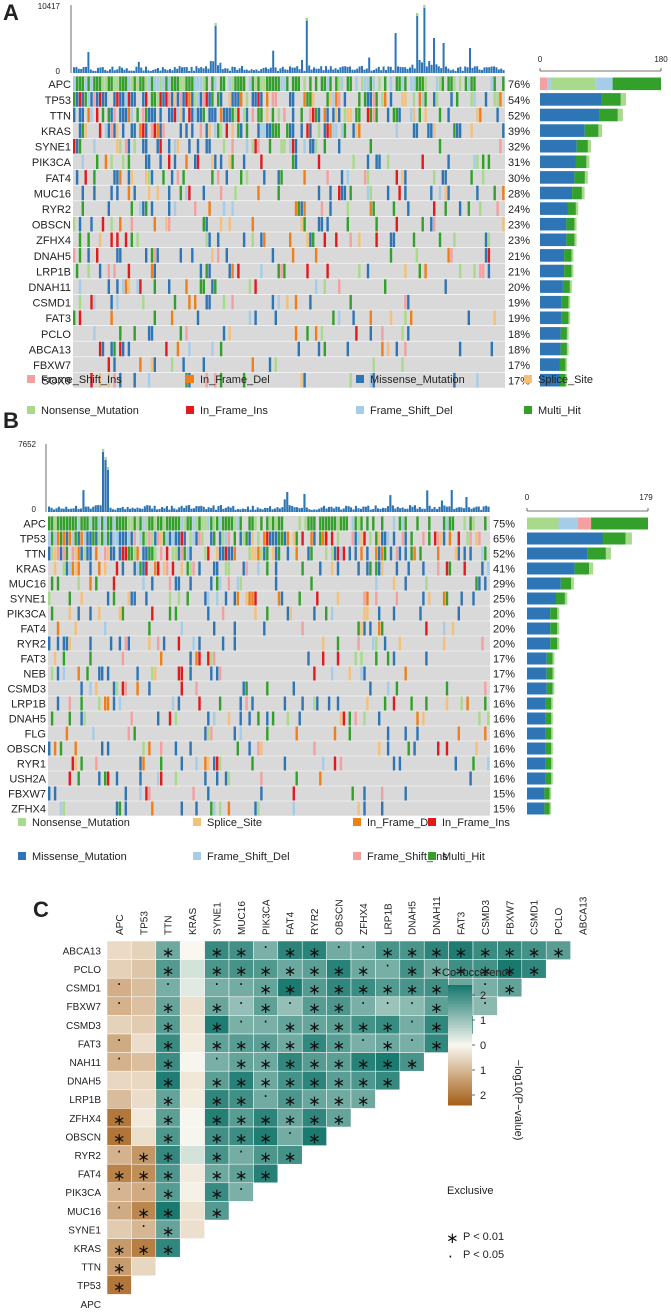 The width and height of the screenshot is (671, 1313). What do you see at coordinates (504, 735) in the screenshot?
I see `percent-label: 16%` at bounding box center [504, 735].